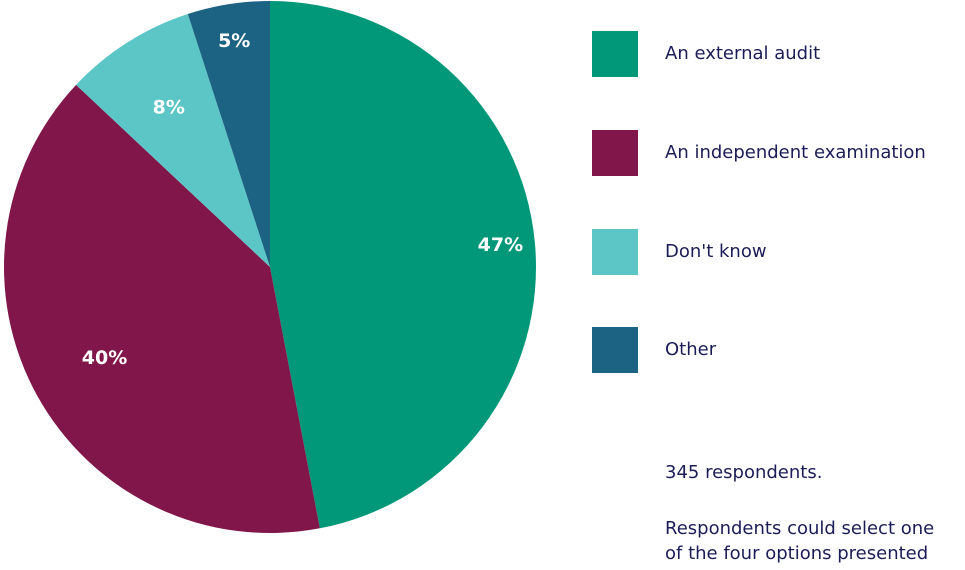 This screenshot has height=570, width=965. I want to click on selection-note-line-2: of the four options presented, so click(797, 553).